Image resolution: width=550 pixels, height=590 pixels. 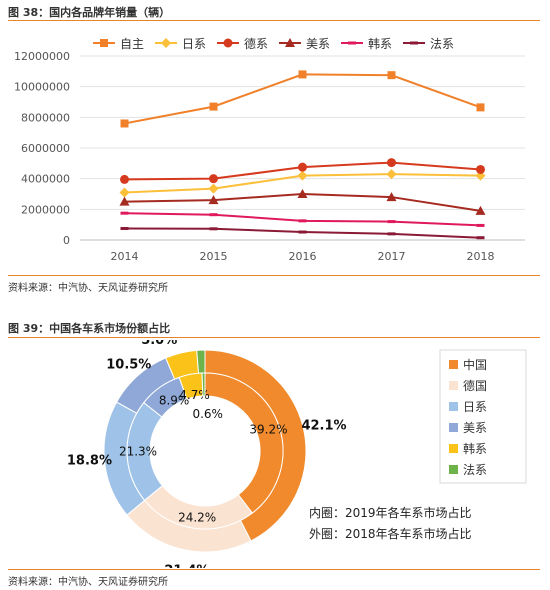 What do you see at coordinates (207, 414) in the screenshot?
I see `slice-label: 0.6%` at bounding box center [207, 414].